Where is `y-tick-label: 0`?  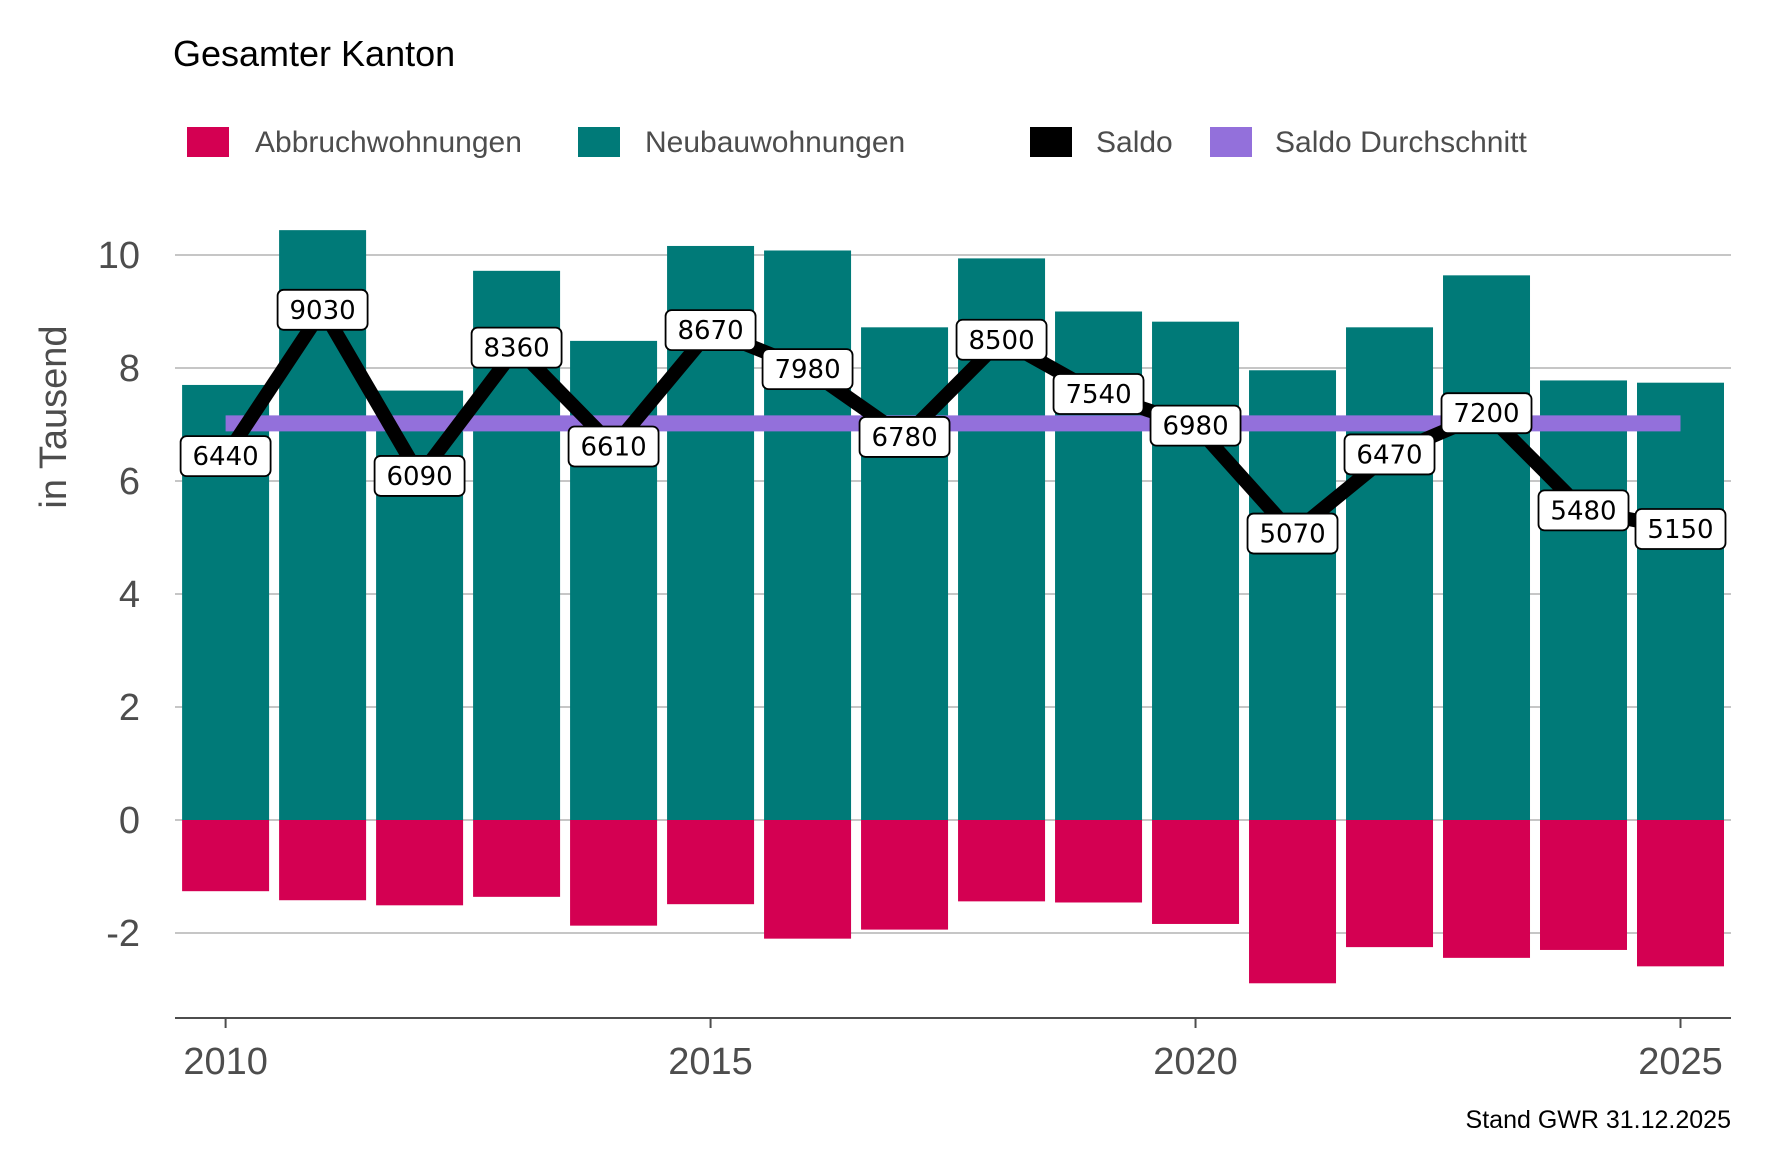
y-tick-label: 0 is located at coordinates (129, 821).